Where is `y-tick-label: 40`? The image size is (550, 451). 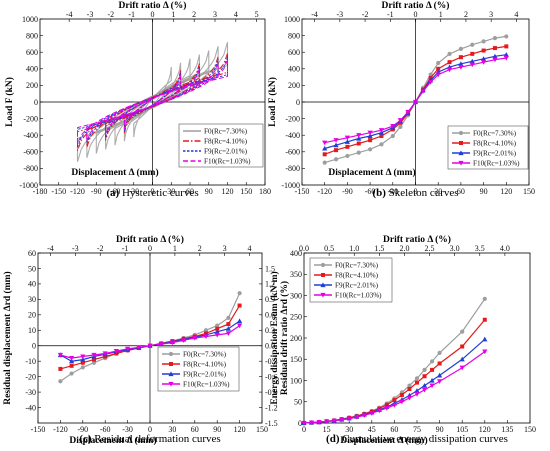
y-tick-label: 40 is located at coordinates (32, 284).